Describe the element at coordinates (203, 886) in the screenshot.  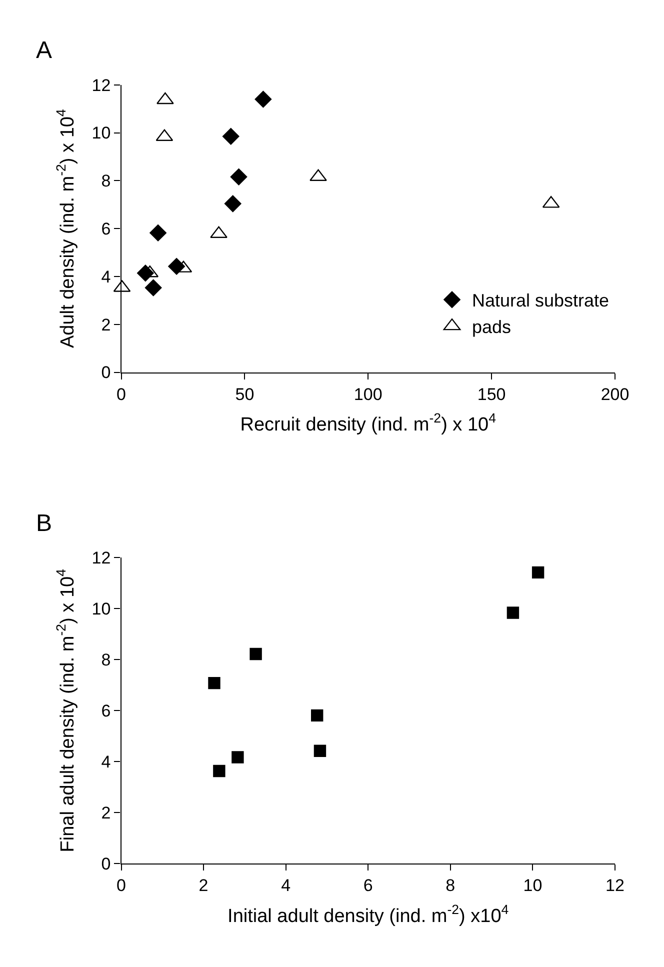
I see `x-tick-label: 2` at that location.